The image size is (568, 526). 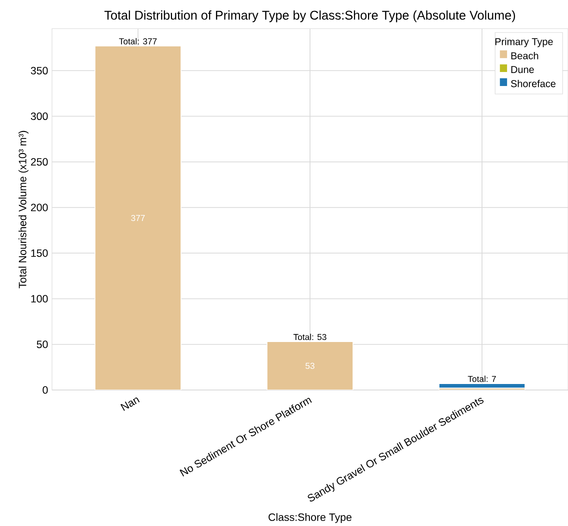 What do you see at coordinates (522, 70) in the screenshot?
I see `legend-label: Dune` at bounding box center [522, 70].